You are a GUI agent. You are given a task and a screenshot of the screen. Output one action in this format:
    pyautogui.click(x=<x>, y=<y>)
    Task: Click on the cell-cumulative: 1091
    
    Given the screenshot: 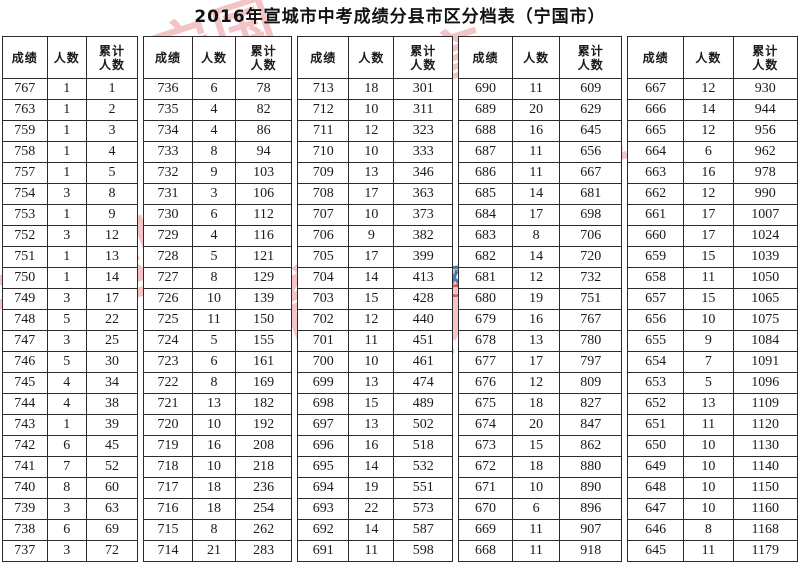 What is the action you would take?
    pyautogui.click(x=765, y=362)
    